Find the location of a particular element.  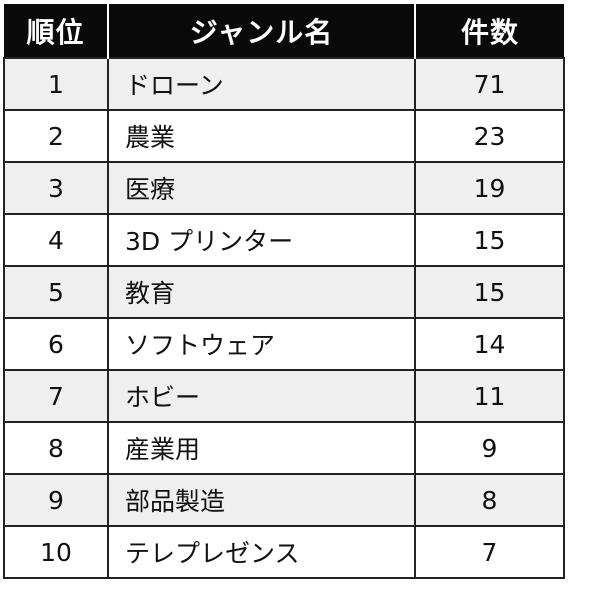

count-cell: 71 is located at coordinates (489, 84).